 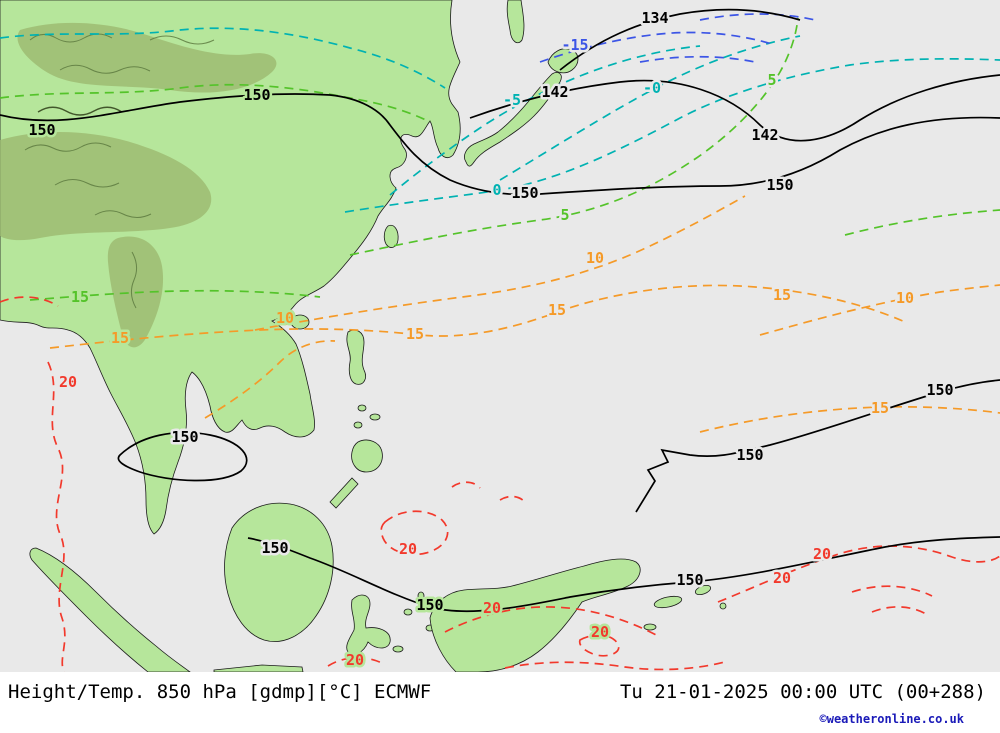 What do you see at coordinates (367, 456) in the screenshot?
I see `land-mindanao` at bounding box center [367, 456].